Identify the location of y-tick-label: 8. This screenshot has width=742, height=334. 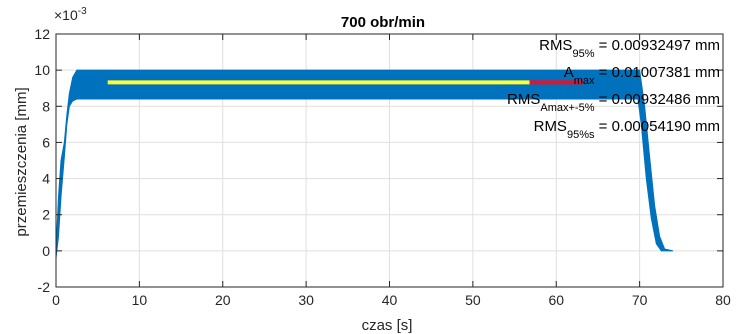
(46, 106).